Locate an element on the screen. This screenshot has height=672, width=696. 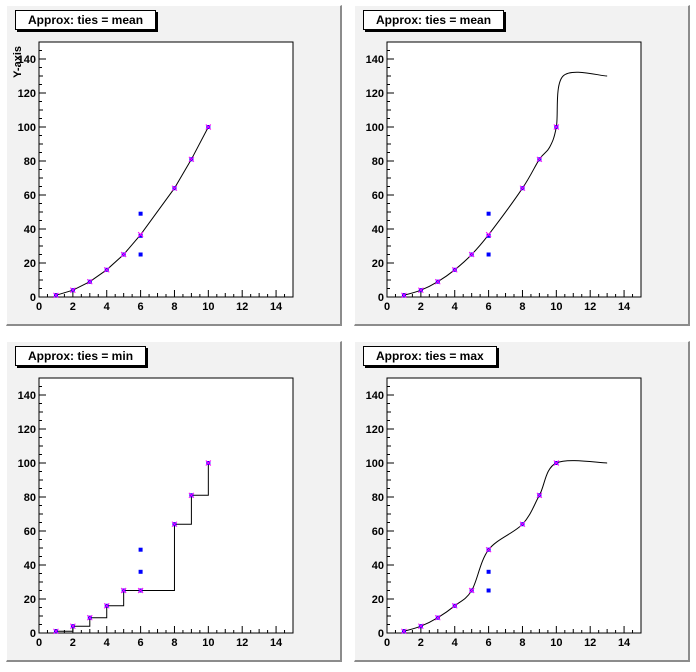
interpolation-curve is located at coordinates (505, 546).